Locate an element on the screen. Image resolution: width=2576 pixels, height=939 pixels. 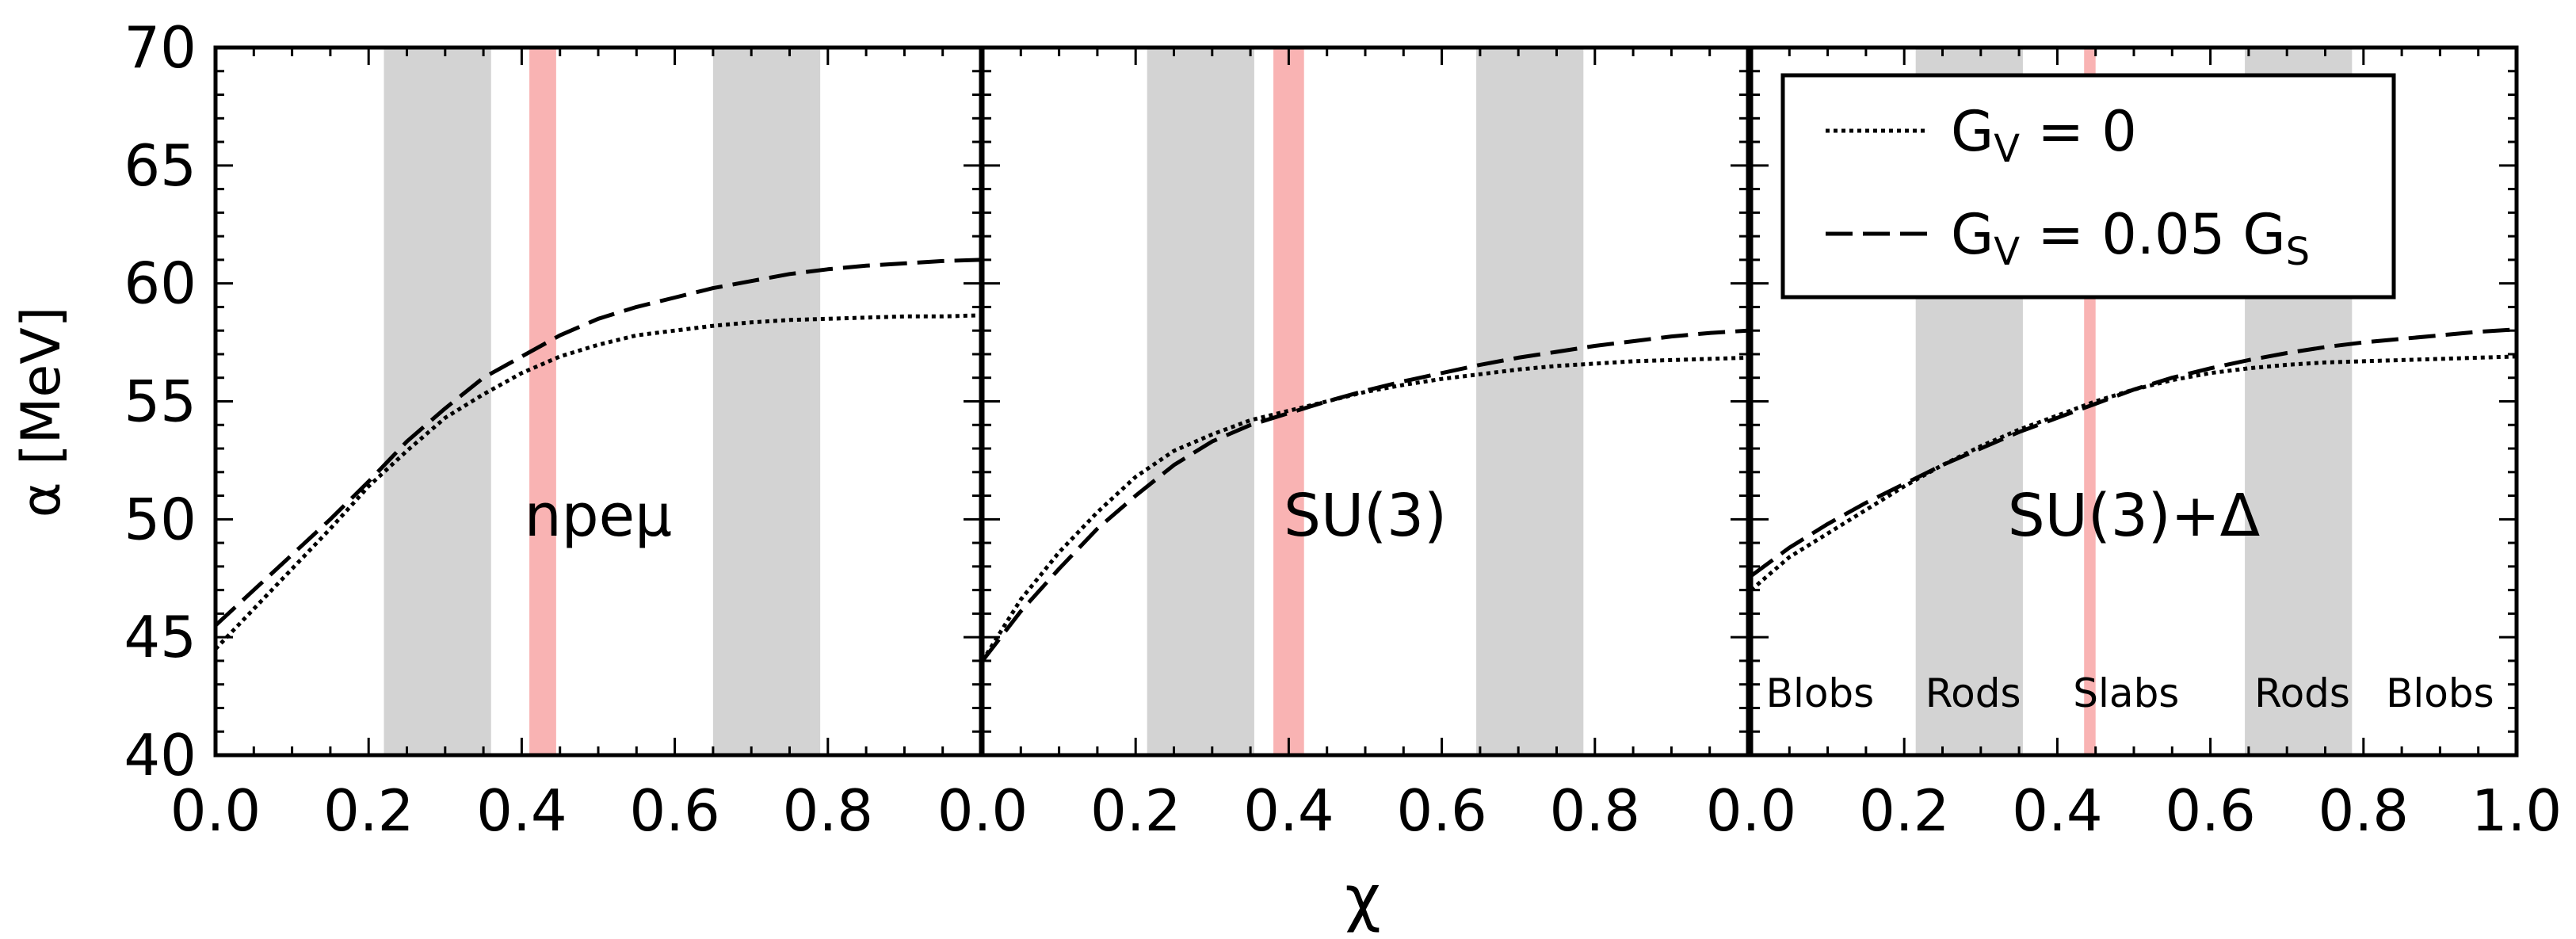
xtick-label-p1-4: 0.8 is located at coordinates (1595, 811).